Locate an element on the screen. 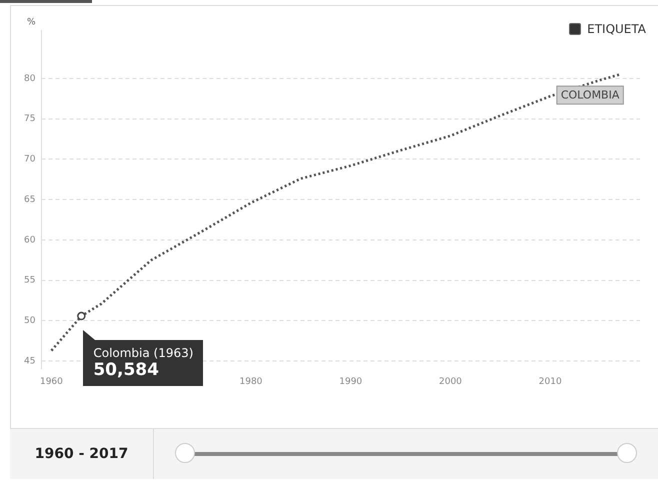 The image size is (658, 482). x-tick-label: 1960 is located at coordinates (52, 381).